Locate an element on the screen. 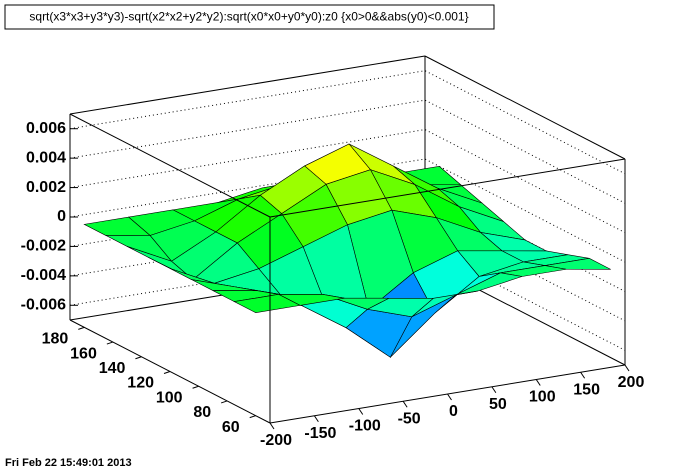 This screenshot has width=696, height=472. surface-cell is located at coordinates (267, 303).